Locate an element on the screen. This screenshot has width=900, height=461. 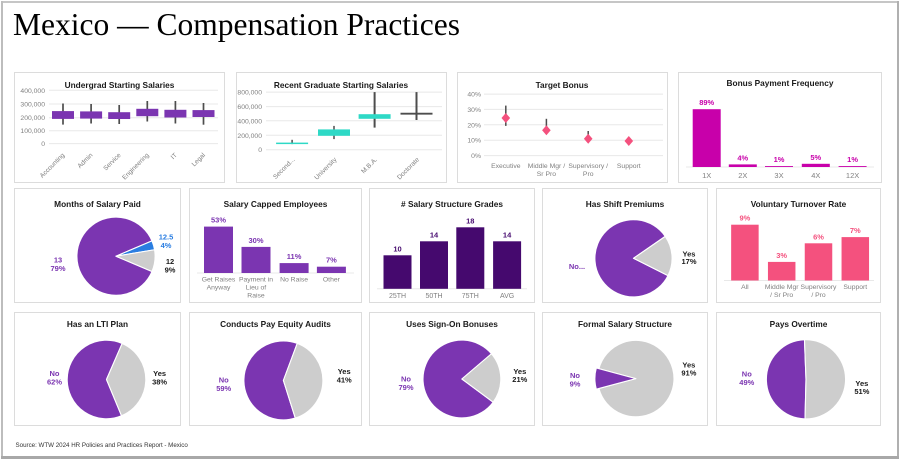
svg-text: Get Raises is located at coordinates (219, 280).